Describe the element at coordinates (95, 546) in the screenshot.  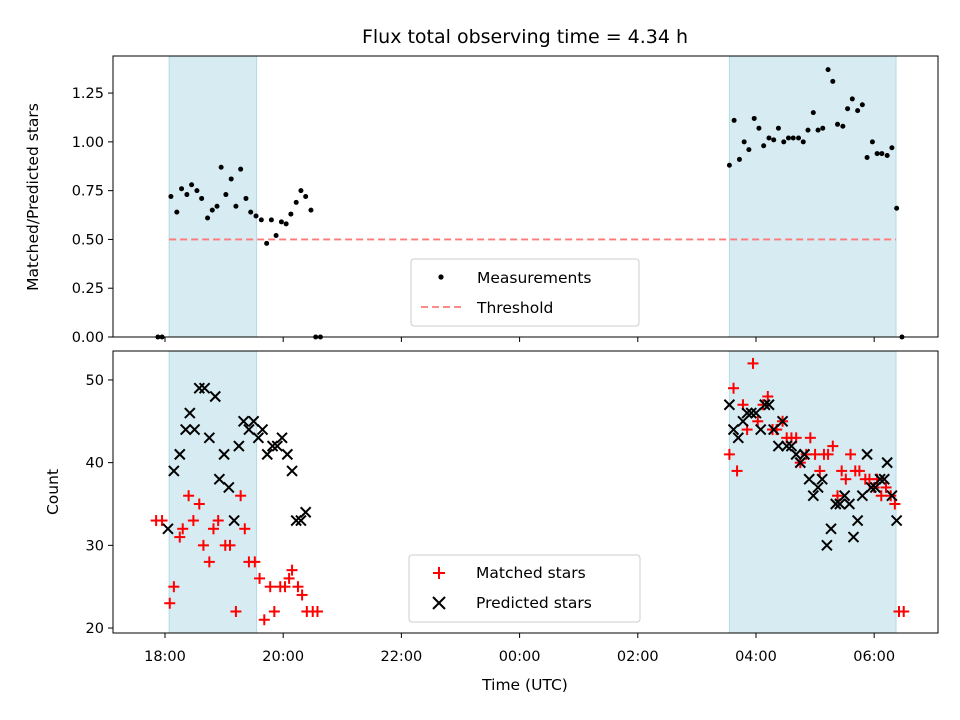
I see `bottom-y-tick-label-1: 30` at that location.